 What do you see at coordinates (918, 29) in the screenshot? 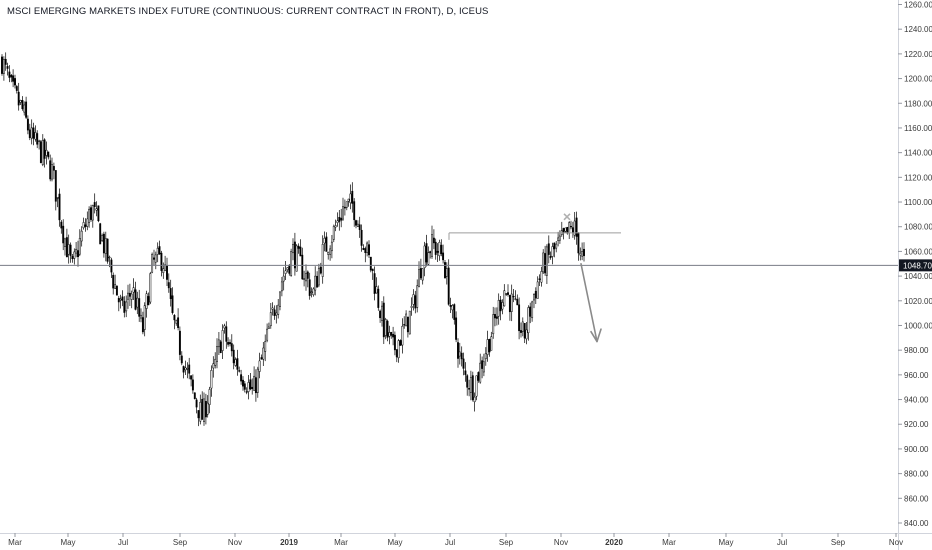
I see `y-tick-label: 1240.00` at bounding box center [918, 29].